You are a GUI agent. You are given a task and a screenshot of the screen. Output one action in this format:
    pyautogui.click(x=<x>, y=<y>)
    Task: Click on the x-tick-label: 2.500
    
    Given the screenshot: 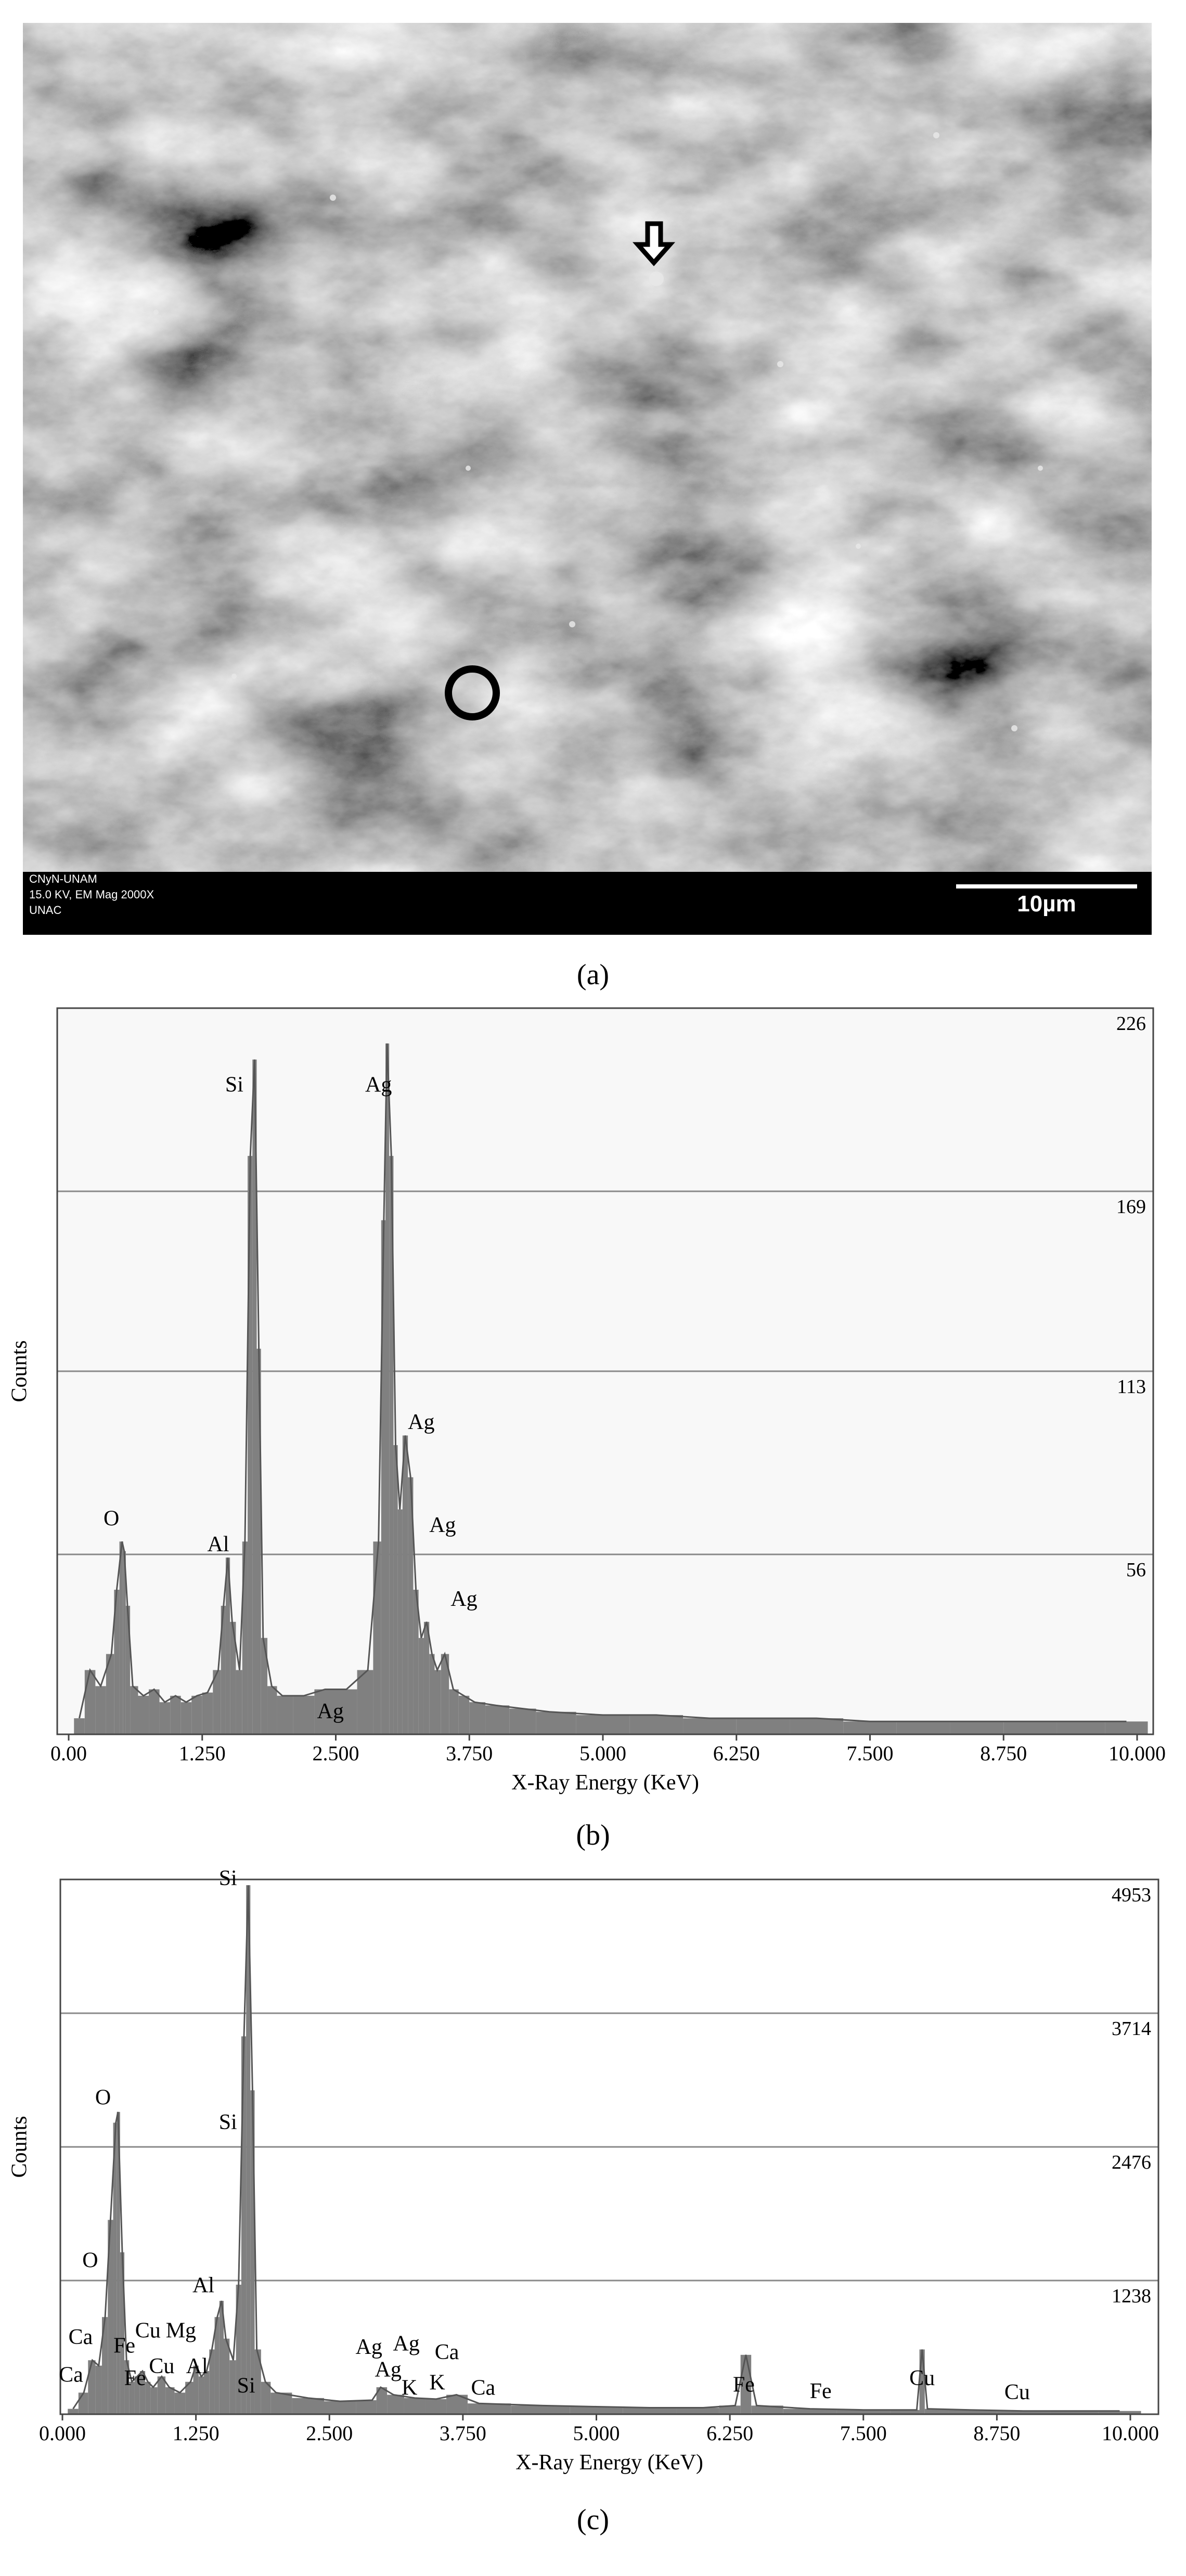 What is the action you would take?
    pyautogui.click(x=336, y=1753)
    